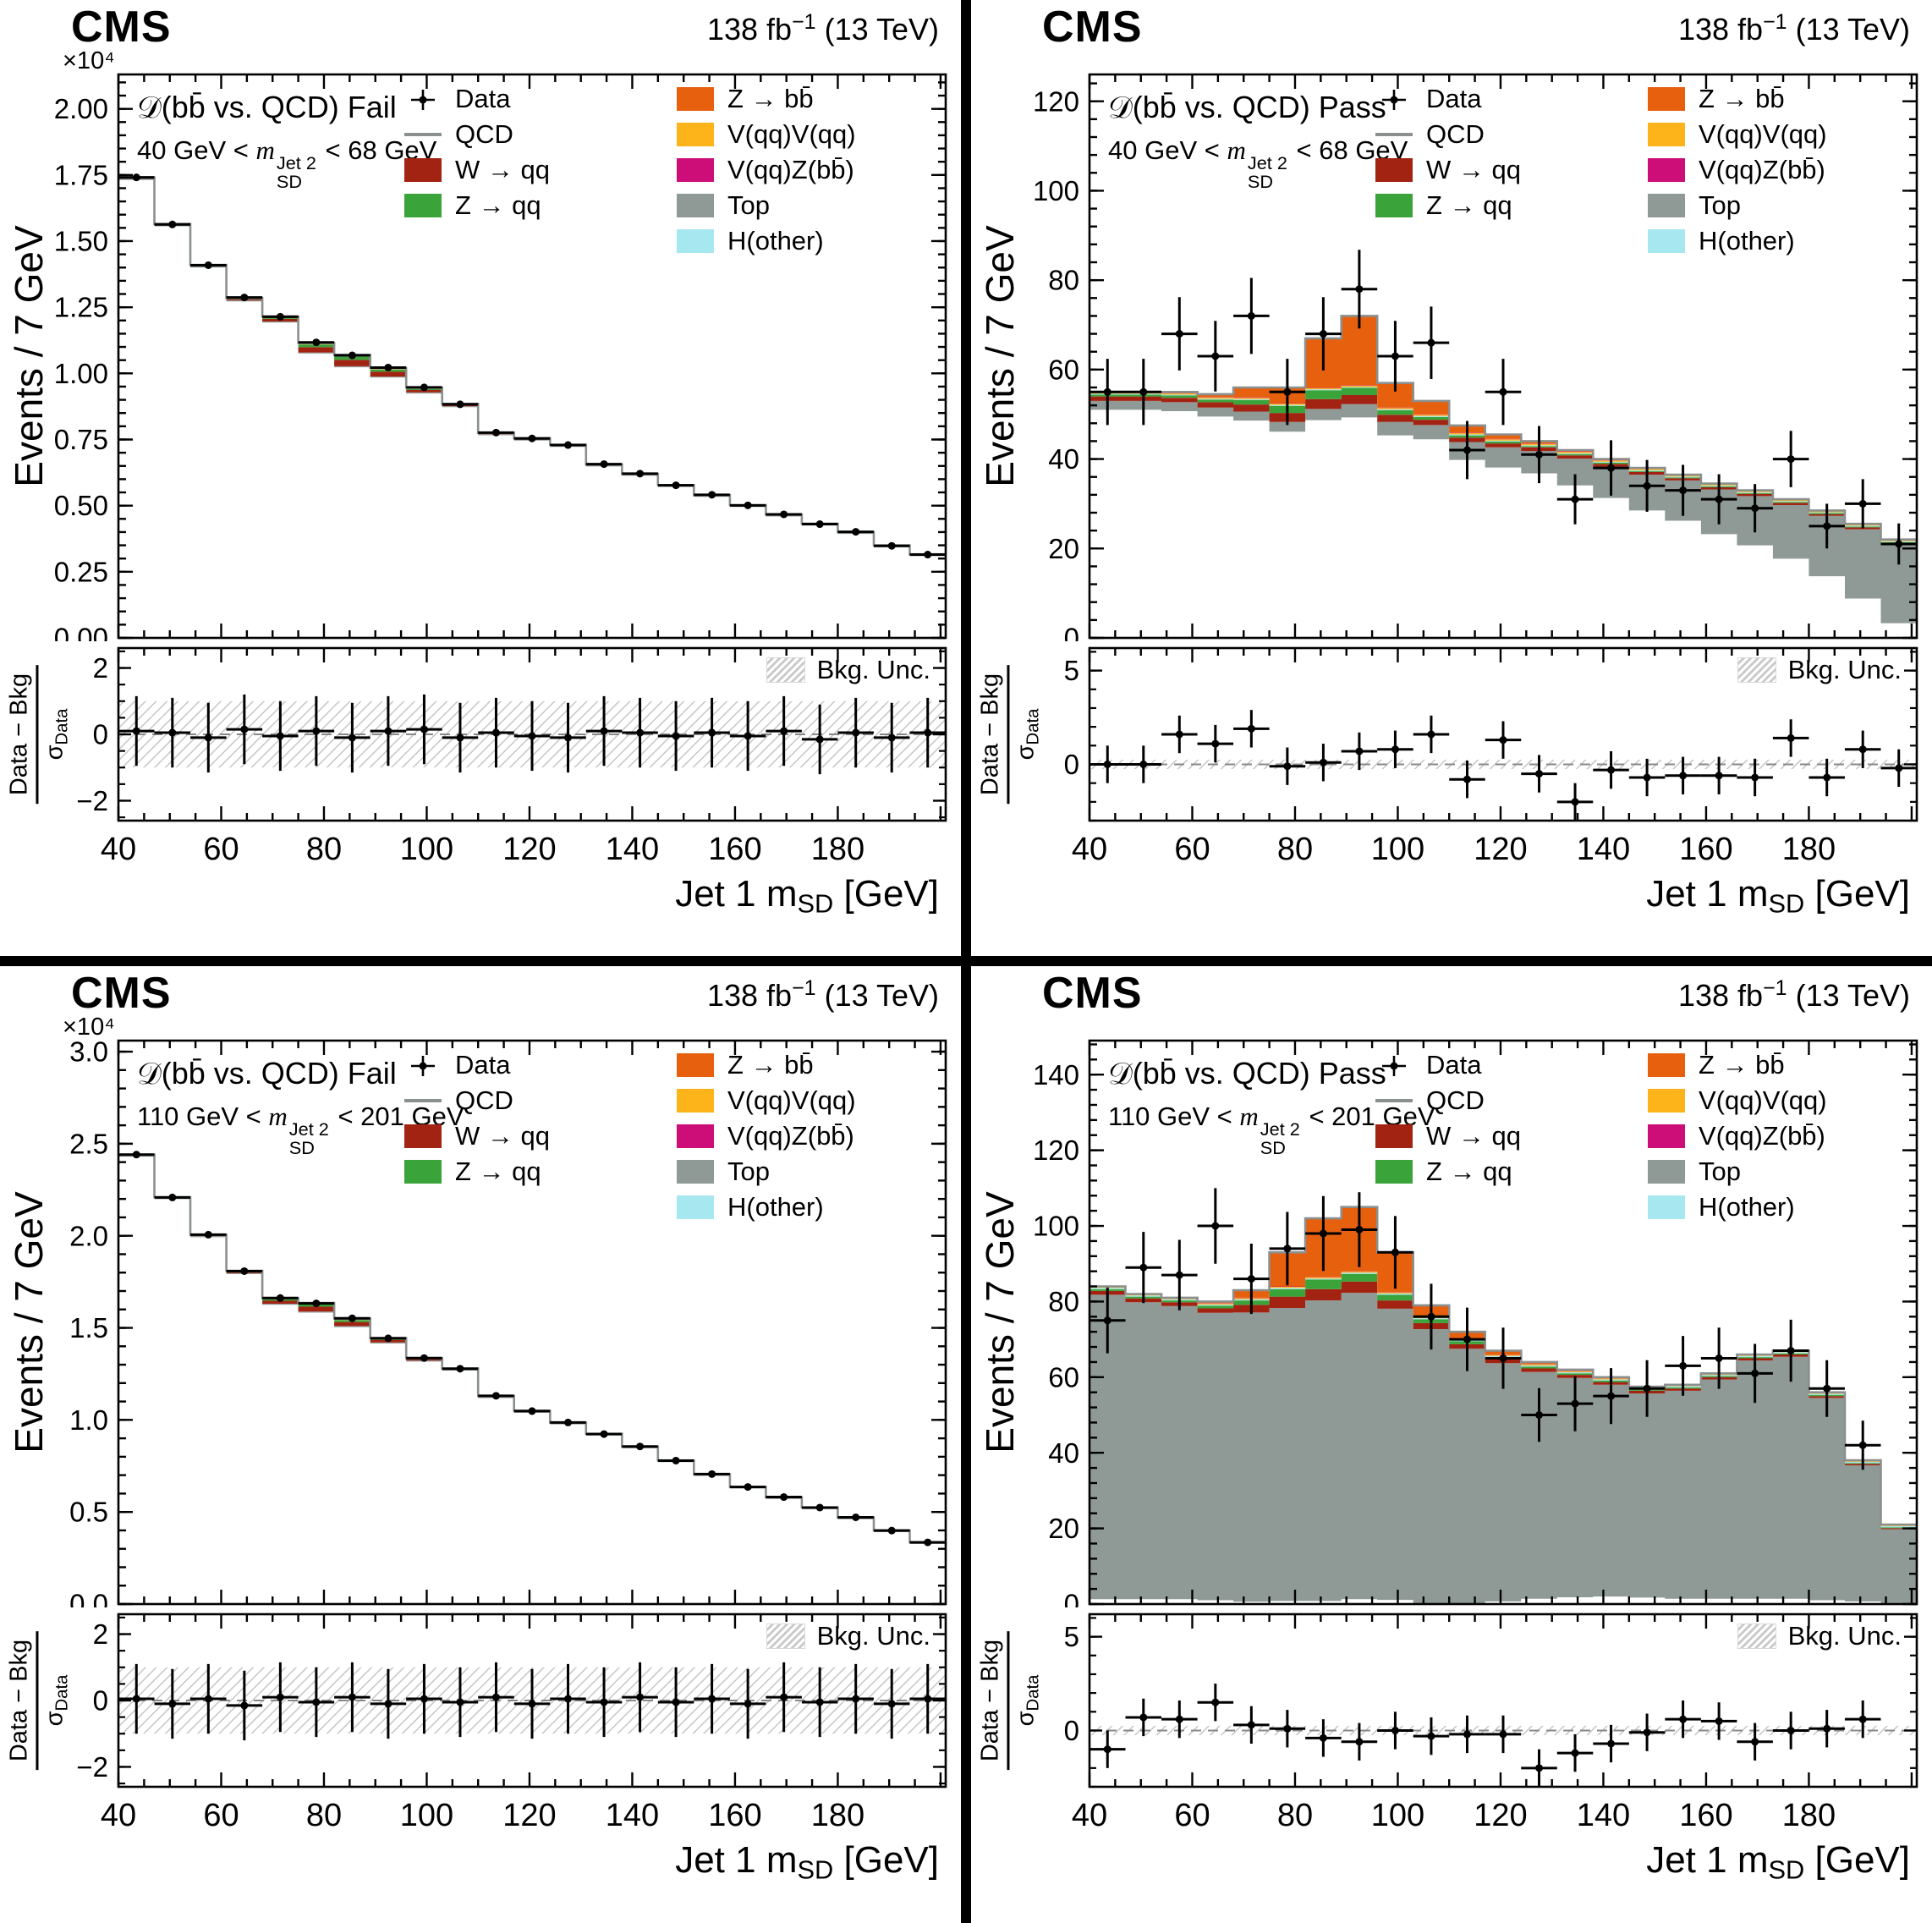 The width and height of the screenshot is (1932, 1923). Describe the element at coordinates (81, 373) in the screenshot. I see `svg-text: 1.00` at that location.